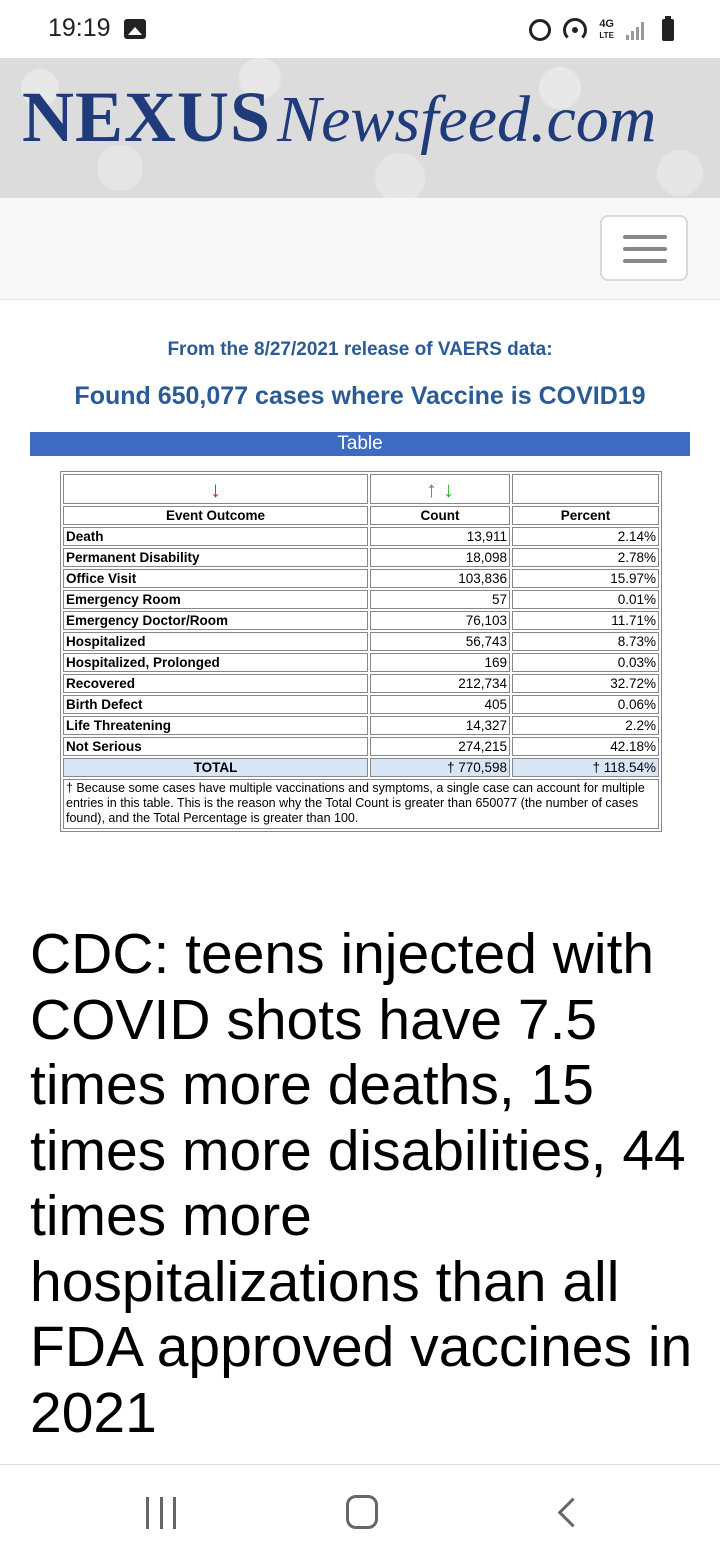  What do you see at coordinates (585, 489) in the screenshot?
I see `sort-percent-cell` at bounding box center [585, 489].